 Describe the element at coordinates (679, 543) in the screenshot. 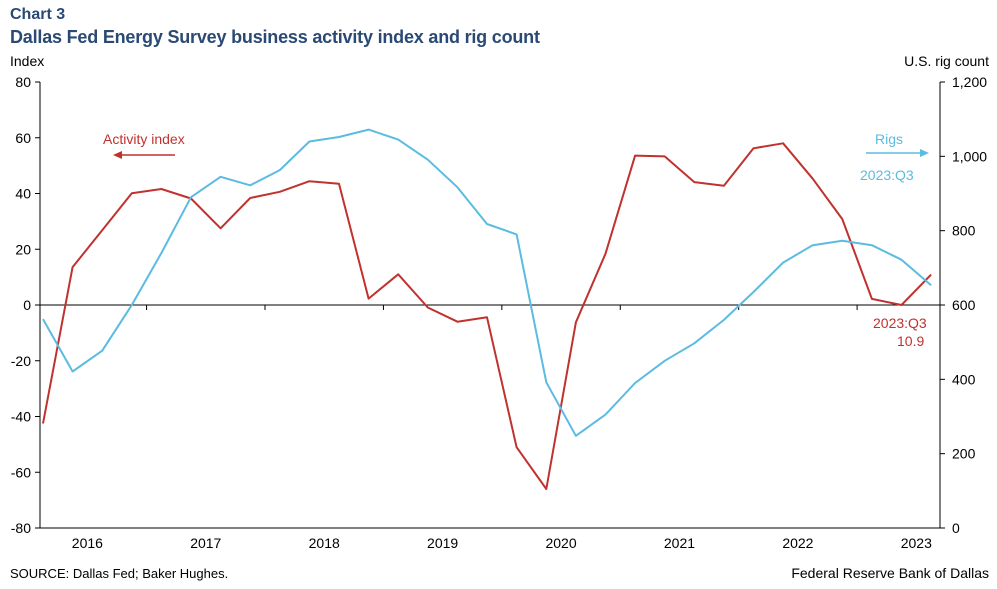

I see `x-tick-label: 2021` at that location.